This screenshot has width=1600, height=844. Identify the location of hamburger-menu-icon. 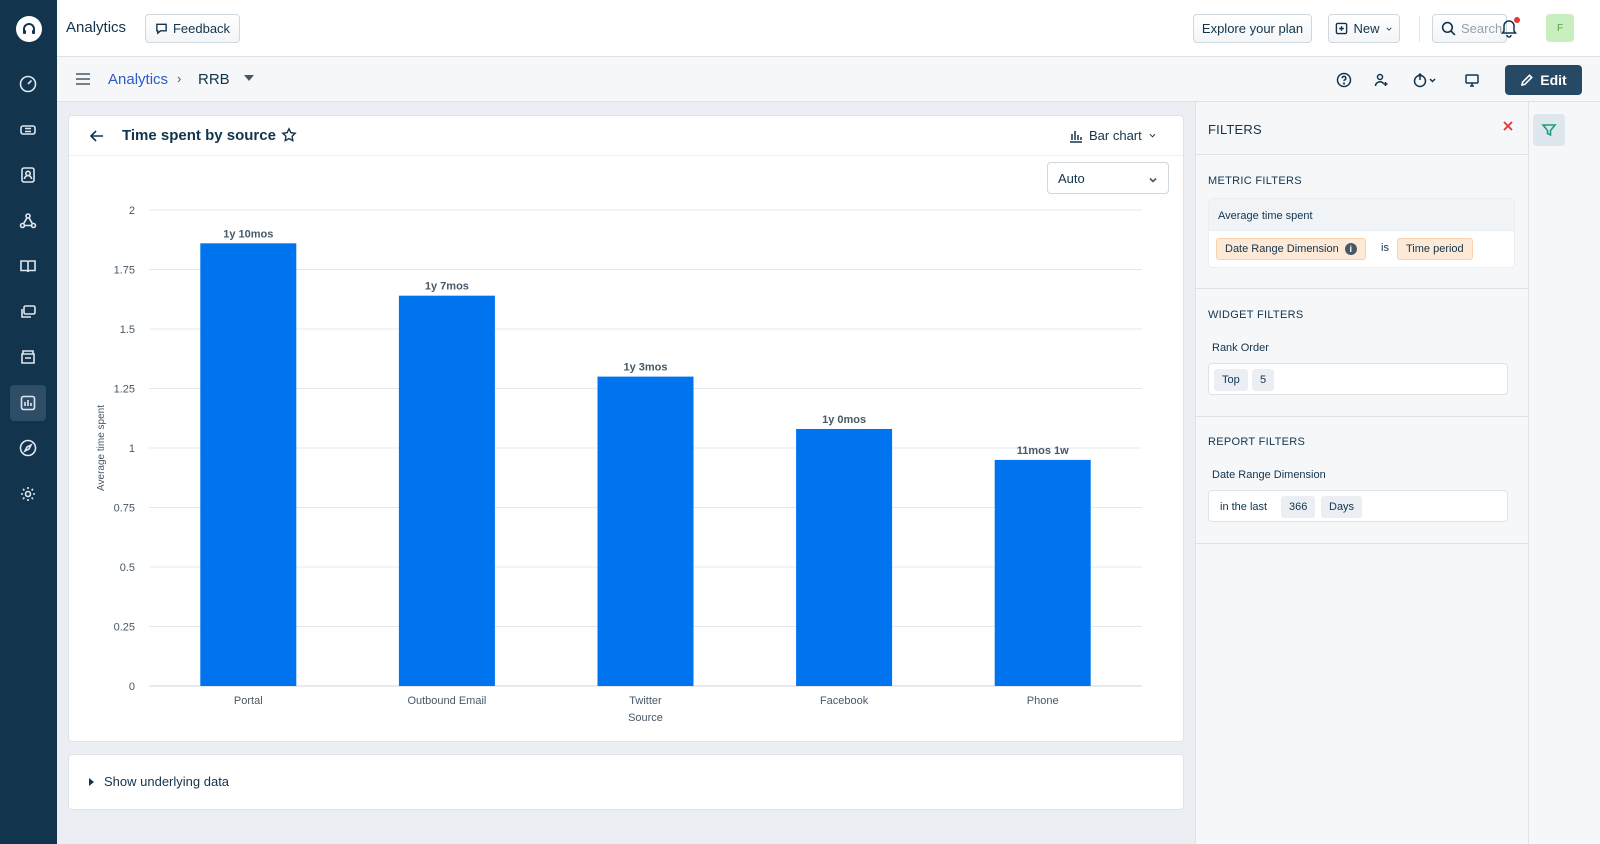
(83, 79).